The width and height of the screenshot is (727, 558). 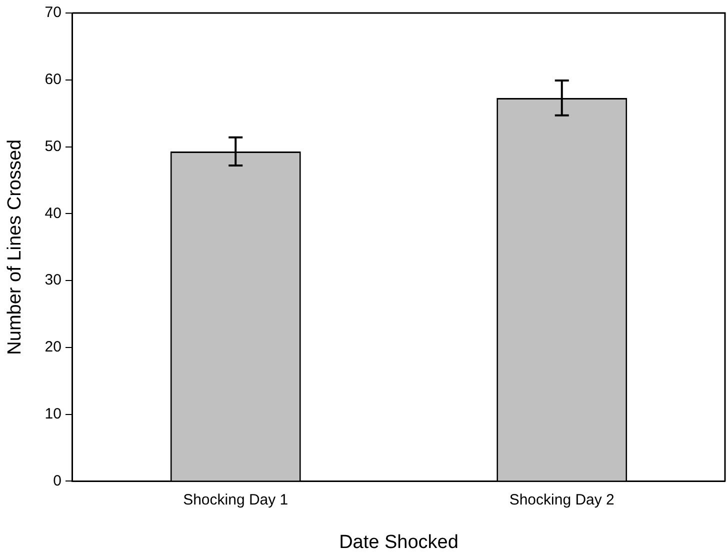 I want to click on x-axis-title: Date Shocked, so click(x=398, y=542).